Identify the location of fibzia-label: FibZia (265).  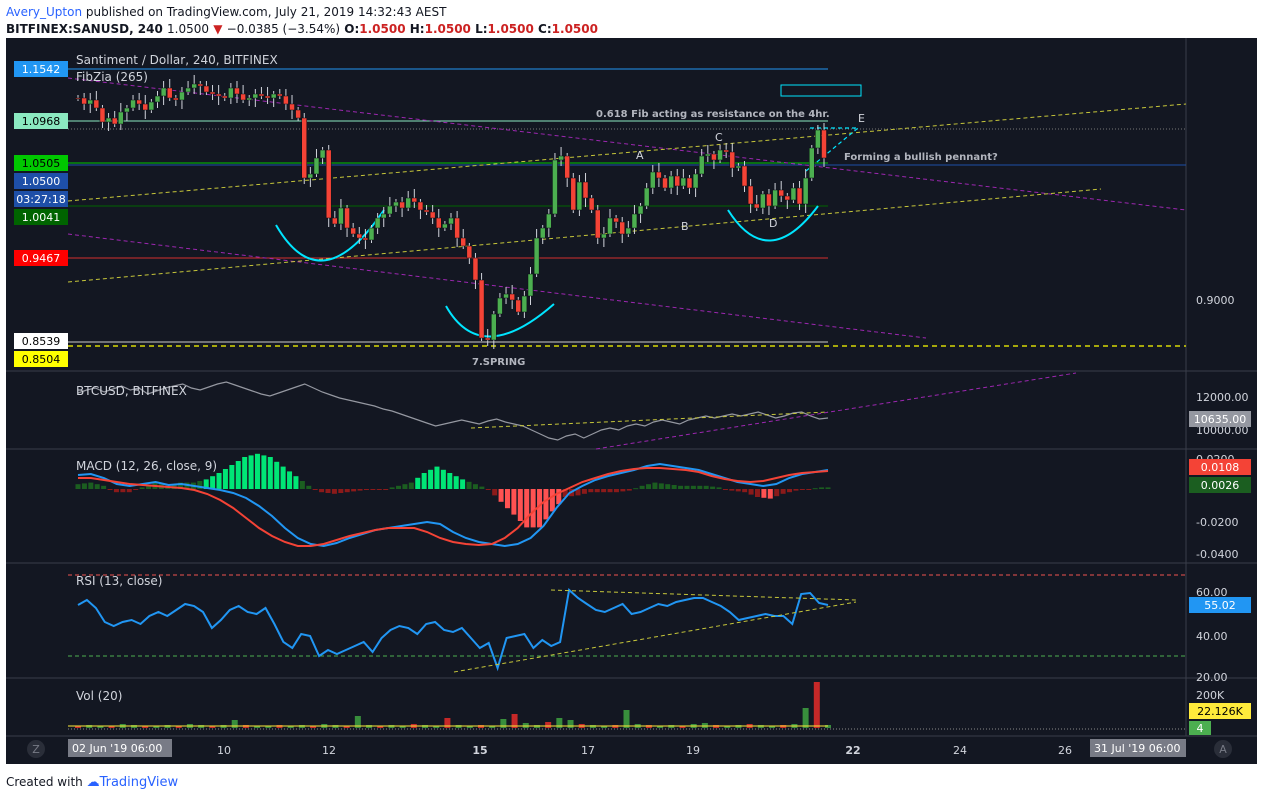
(112, 77).